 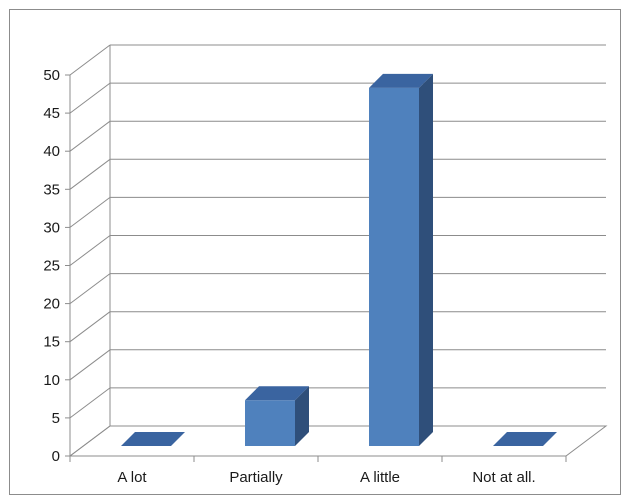 I want to click on y-tick-label: 50, so click(x=51, y=75).